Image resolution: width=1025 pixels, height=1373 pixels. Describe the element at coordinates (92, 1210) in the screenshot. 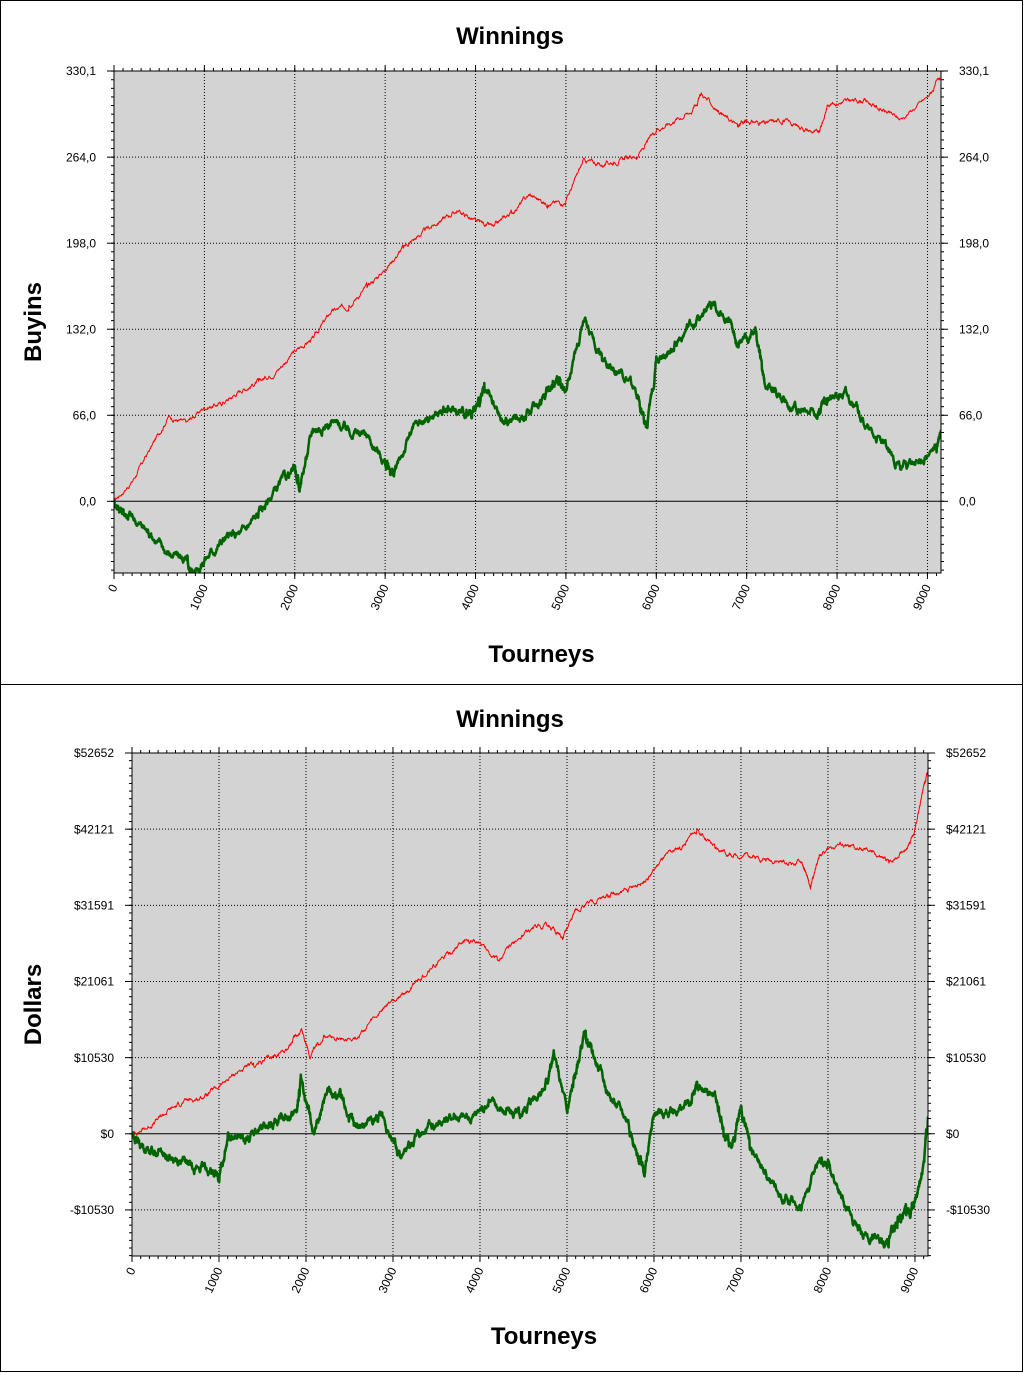

I see `y-tick-label: -$10530` at that location.